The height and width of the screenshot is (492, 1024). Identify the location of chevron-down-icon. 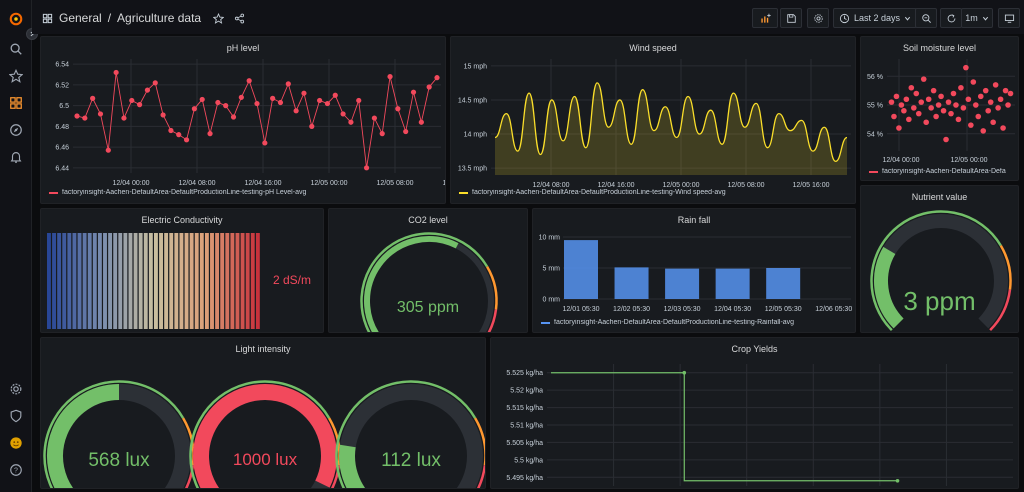
(985, 18).